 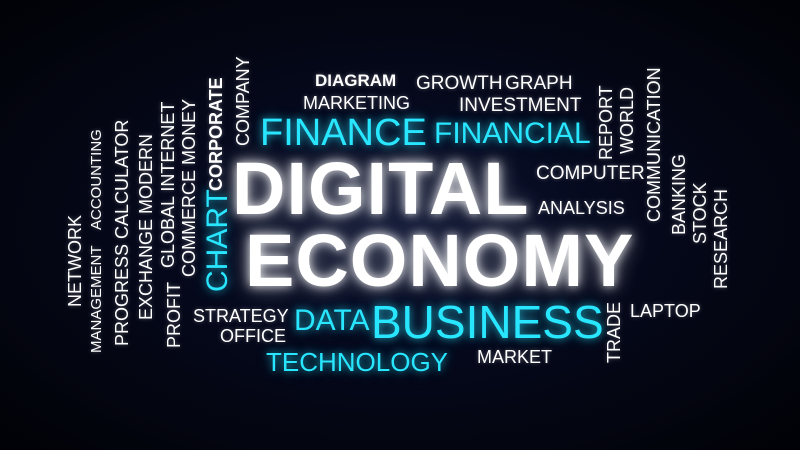 What do you see at coordinates (700, 213) in the screenshot?
I see `word-stock: STOCK` at bounding box center [700, 213].